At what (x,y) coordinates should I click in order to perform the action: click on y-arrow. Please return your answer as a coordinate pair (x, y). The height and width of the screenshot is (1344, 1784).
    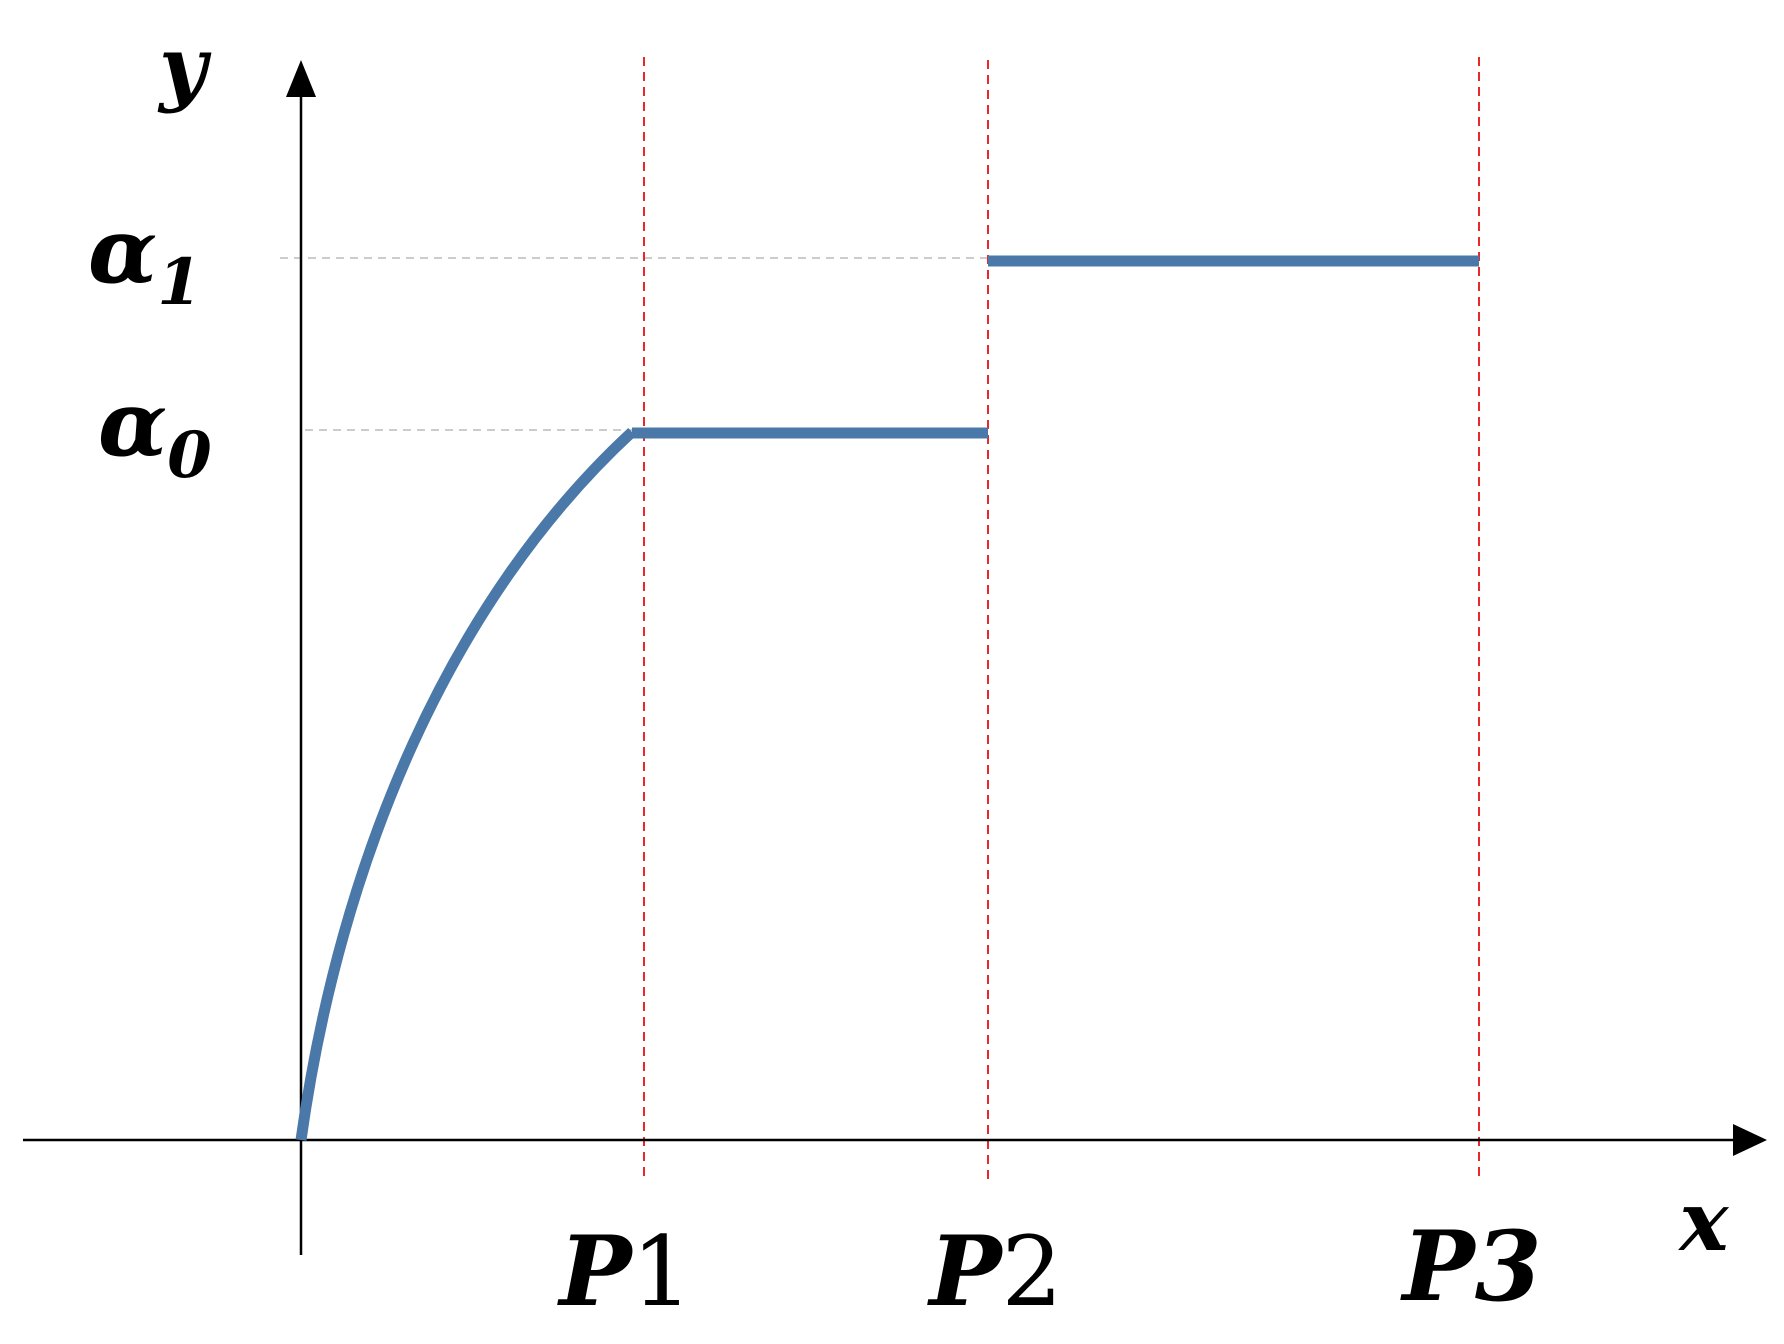
    Looking at the image, I should click on (301, 78).